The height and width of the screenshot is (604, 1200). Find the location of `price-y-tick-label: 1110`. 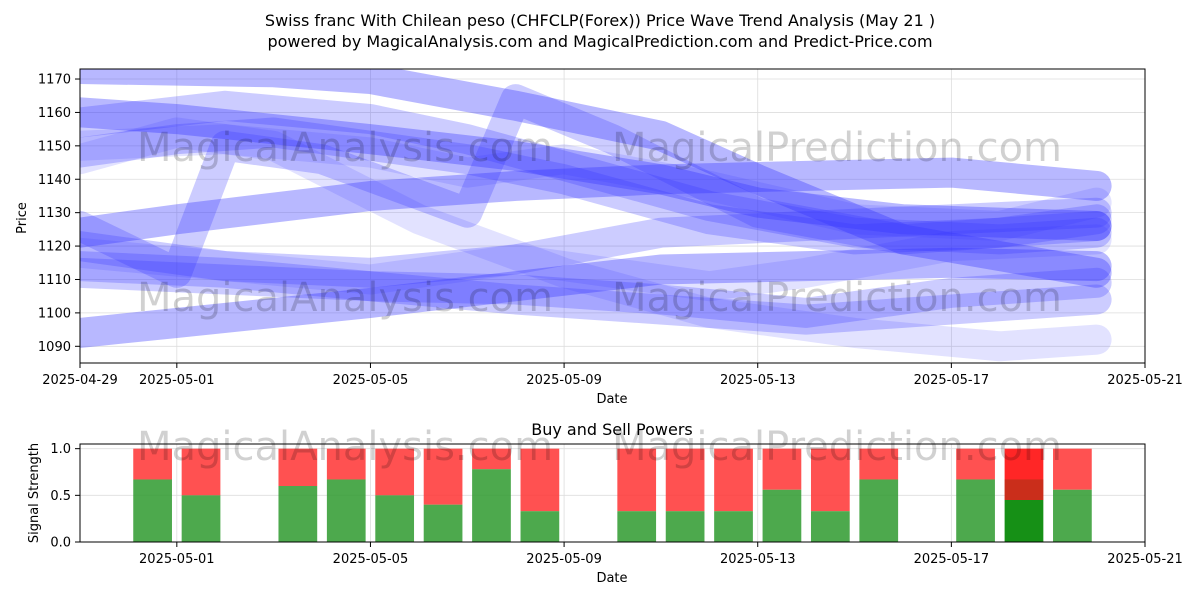

price-y-tick-label: 1110 is located at coordinates (54, 280).